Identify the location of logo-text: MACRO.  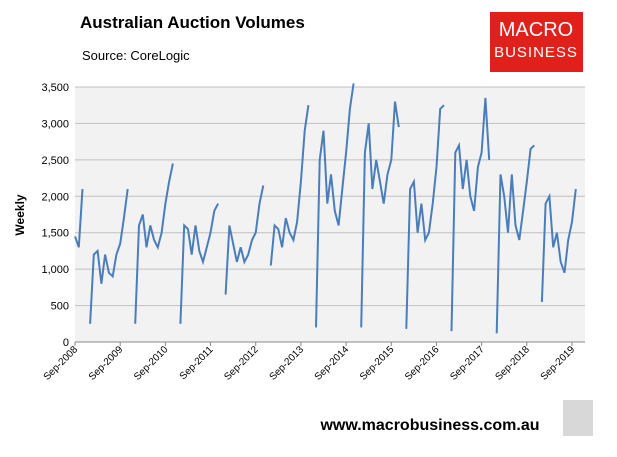
(536, 30).